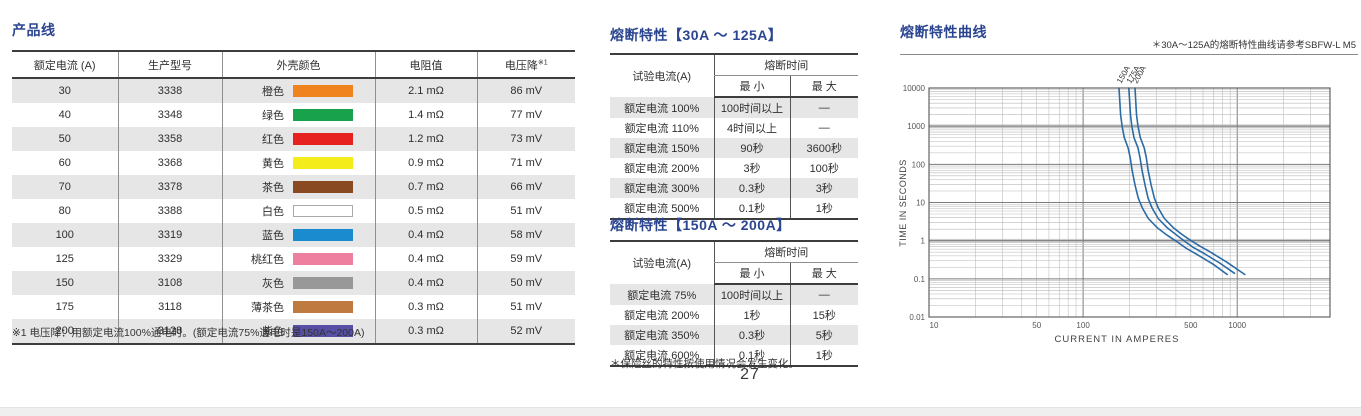 Image resolution: width=1361 pixels, height=416 pixels. I want to click on x-tick-label: 1000, so click(1237, 325).